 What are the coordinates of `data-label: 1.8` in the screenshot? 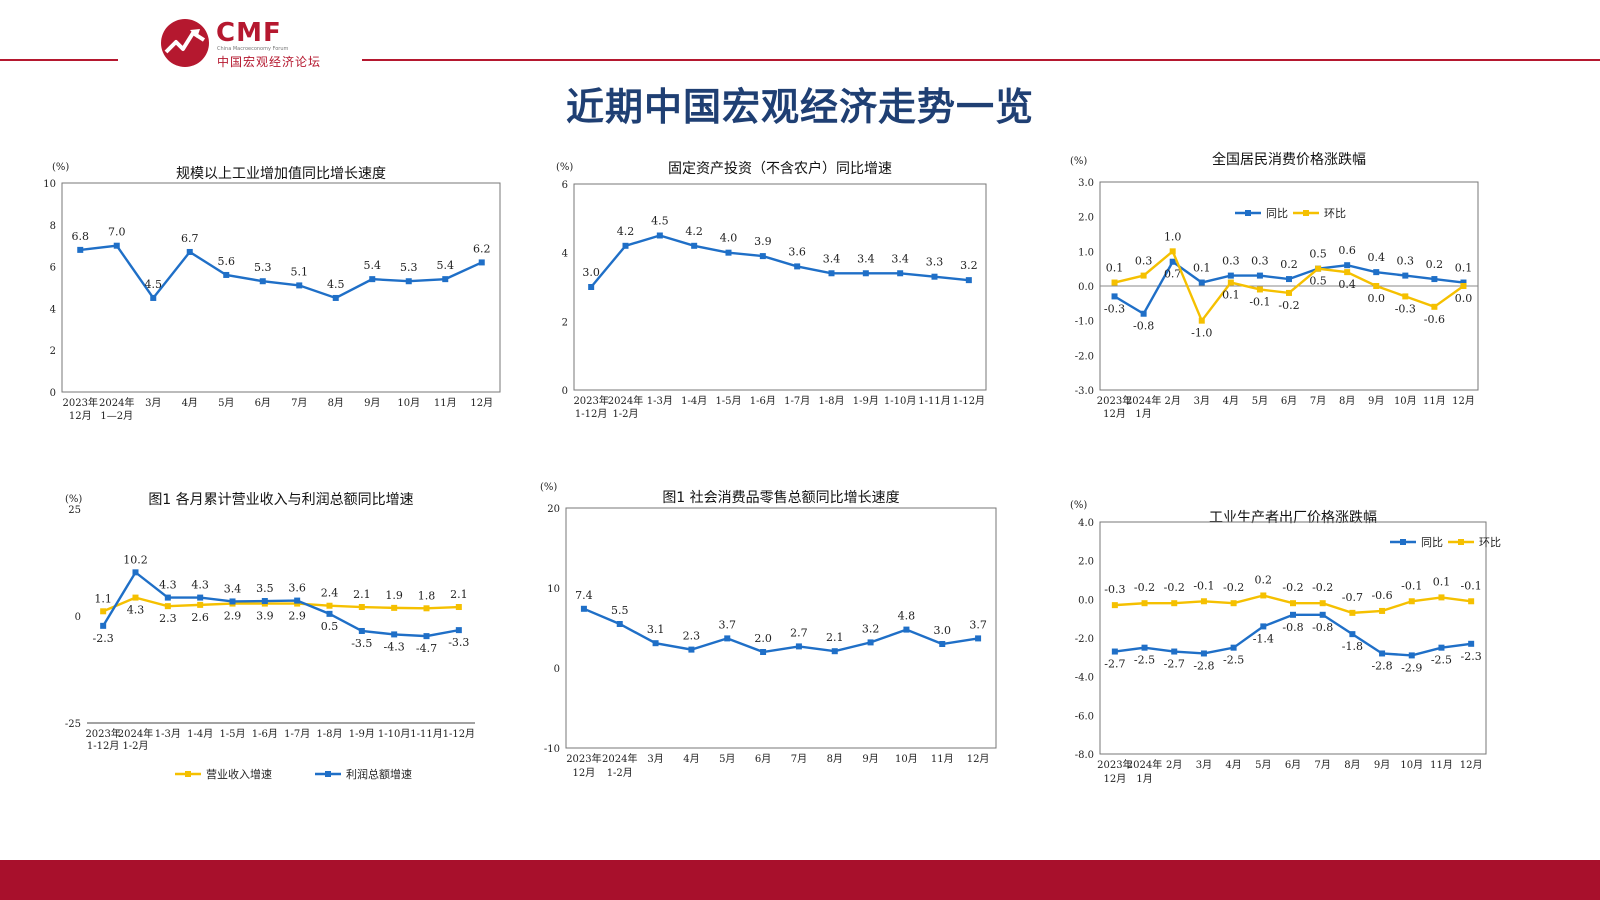 It's located at (427, 595).